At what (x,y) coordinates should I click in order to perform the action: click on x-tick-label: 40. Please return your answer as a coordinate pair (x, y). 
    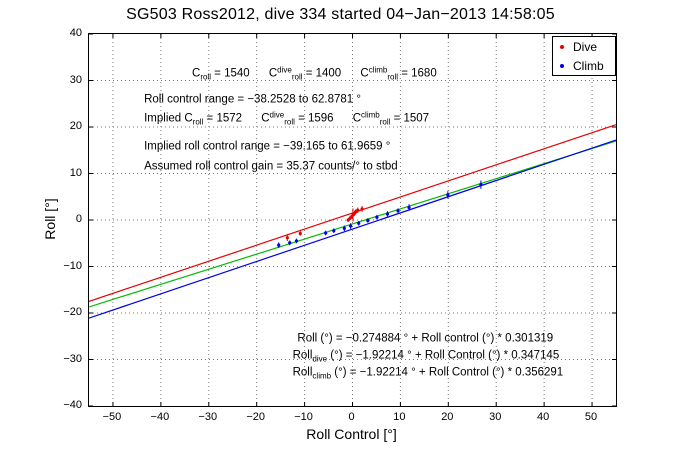
    Looking at the image, I should click on (543, 417).